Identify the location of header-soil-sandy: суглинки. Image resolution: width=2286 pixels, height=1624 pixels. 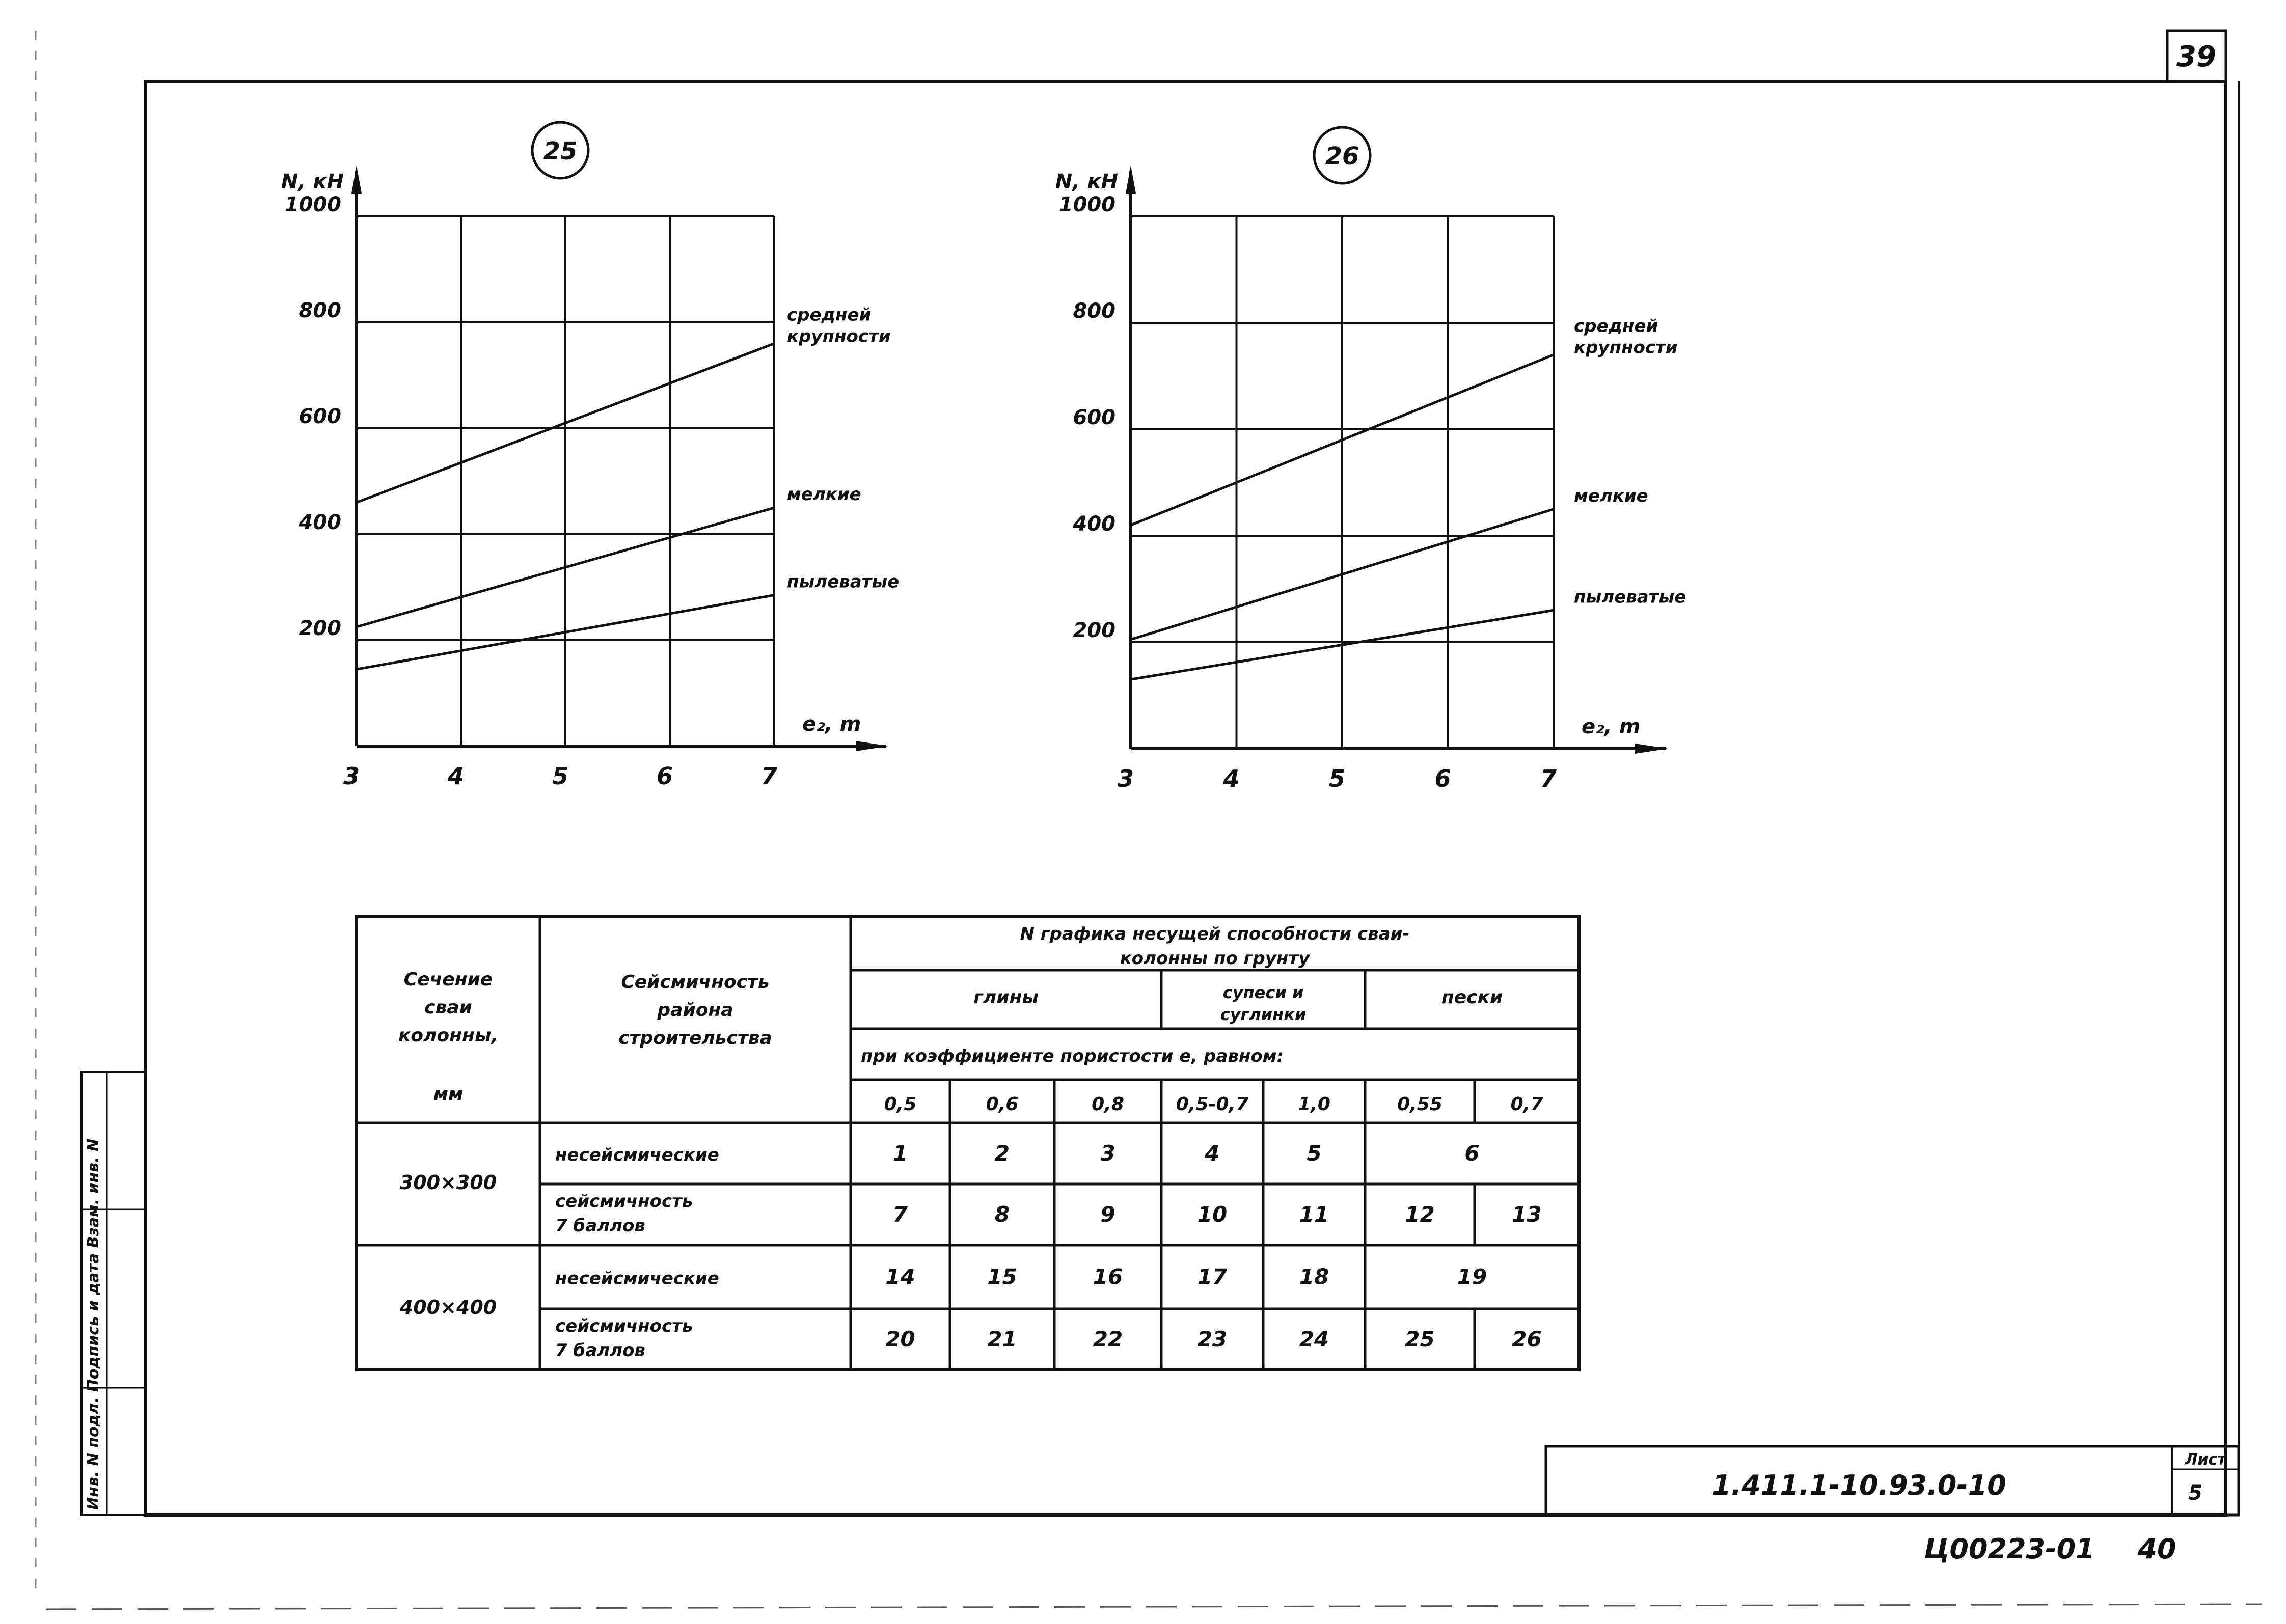
(1263, 1014).